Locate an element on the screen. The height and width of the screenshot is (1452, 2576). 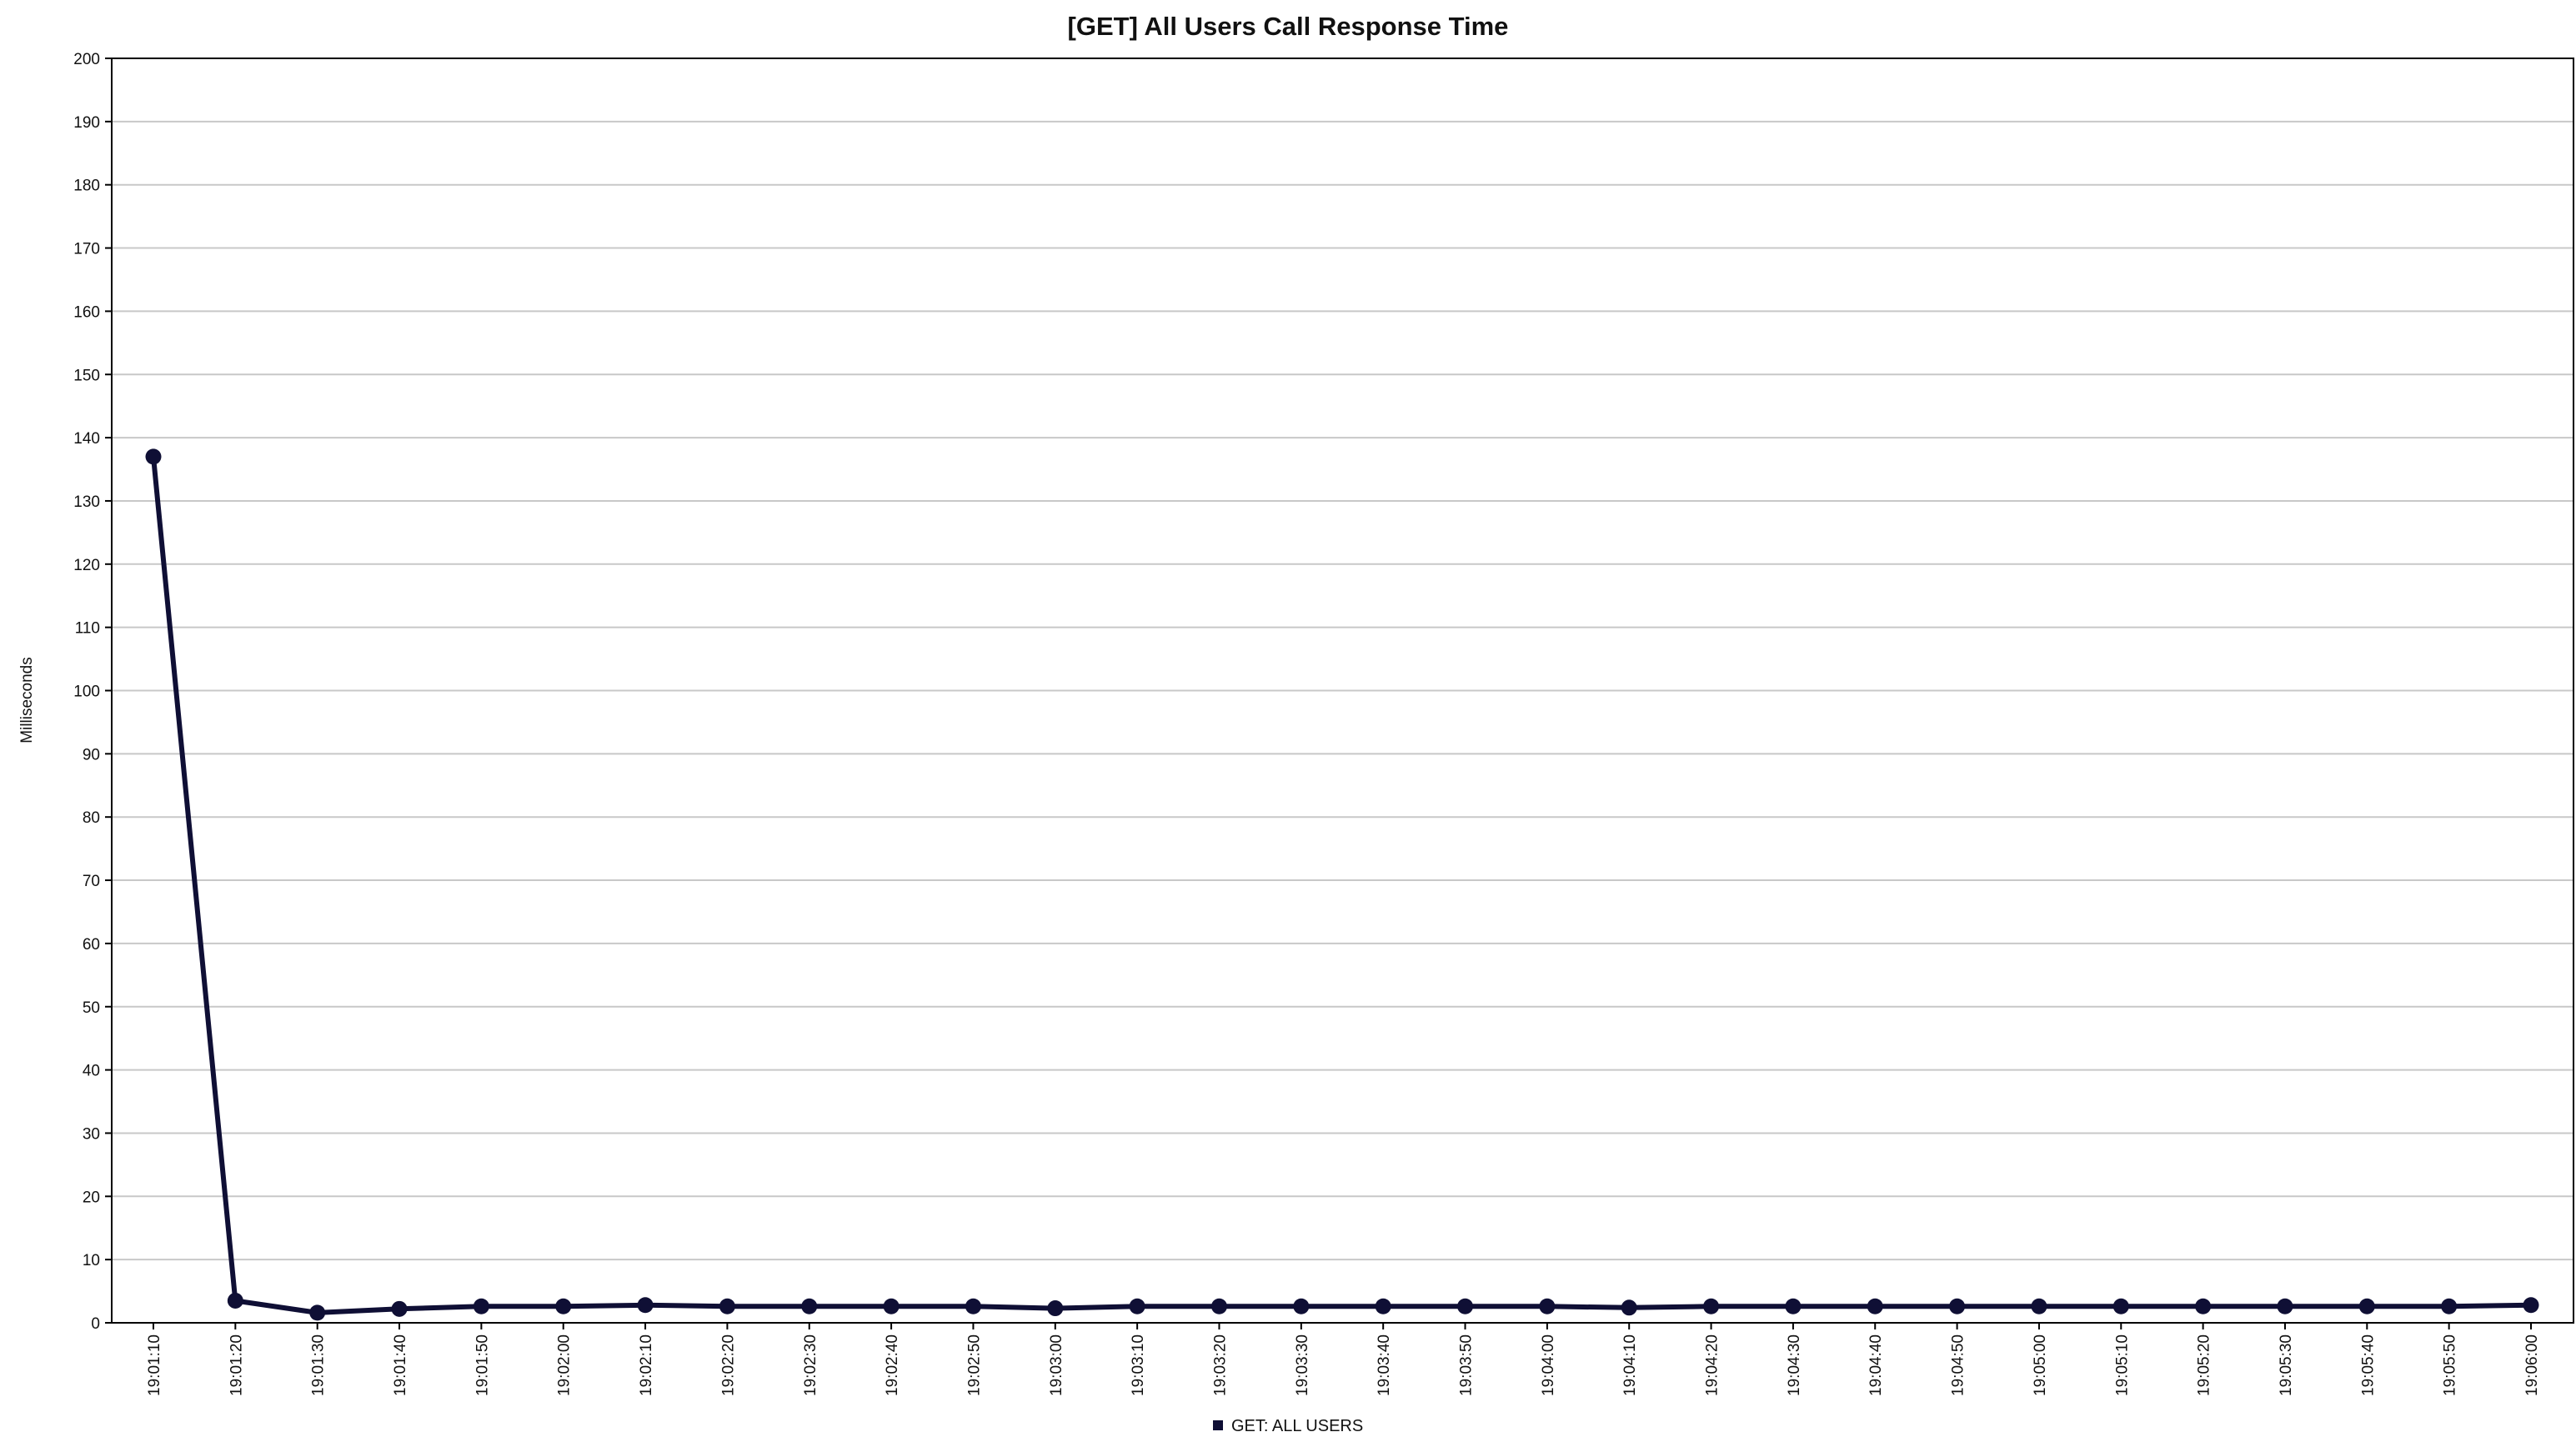
x-tick-label: 19:01:40 is located at coordinates (400, 1365).